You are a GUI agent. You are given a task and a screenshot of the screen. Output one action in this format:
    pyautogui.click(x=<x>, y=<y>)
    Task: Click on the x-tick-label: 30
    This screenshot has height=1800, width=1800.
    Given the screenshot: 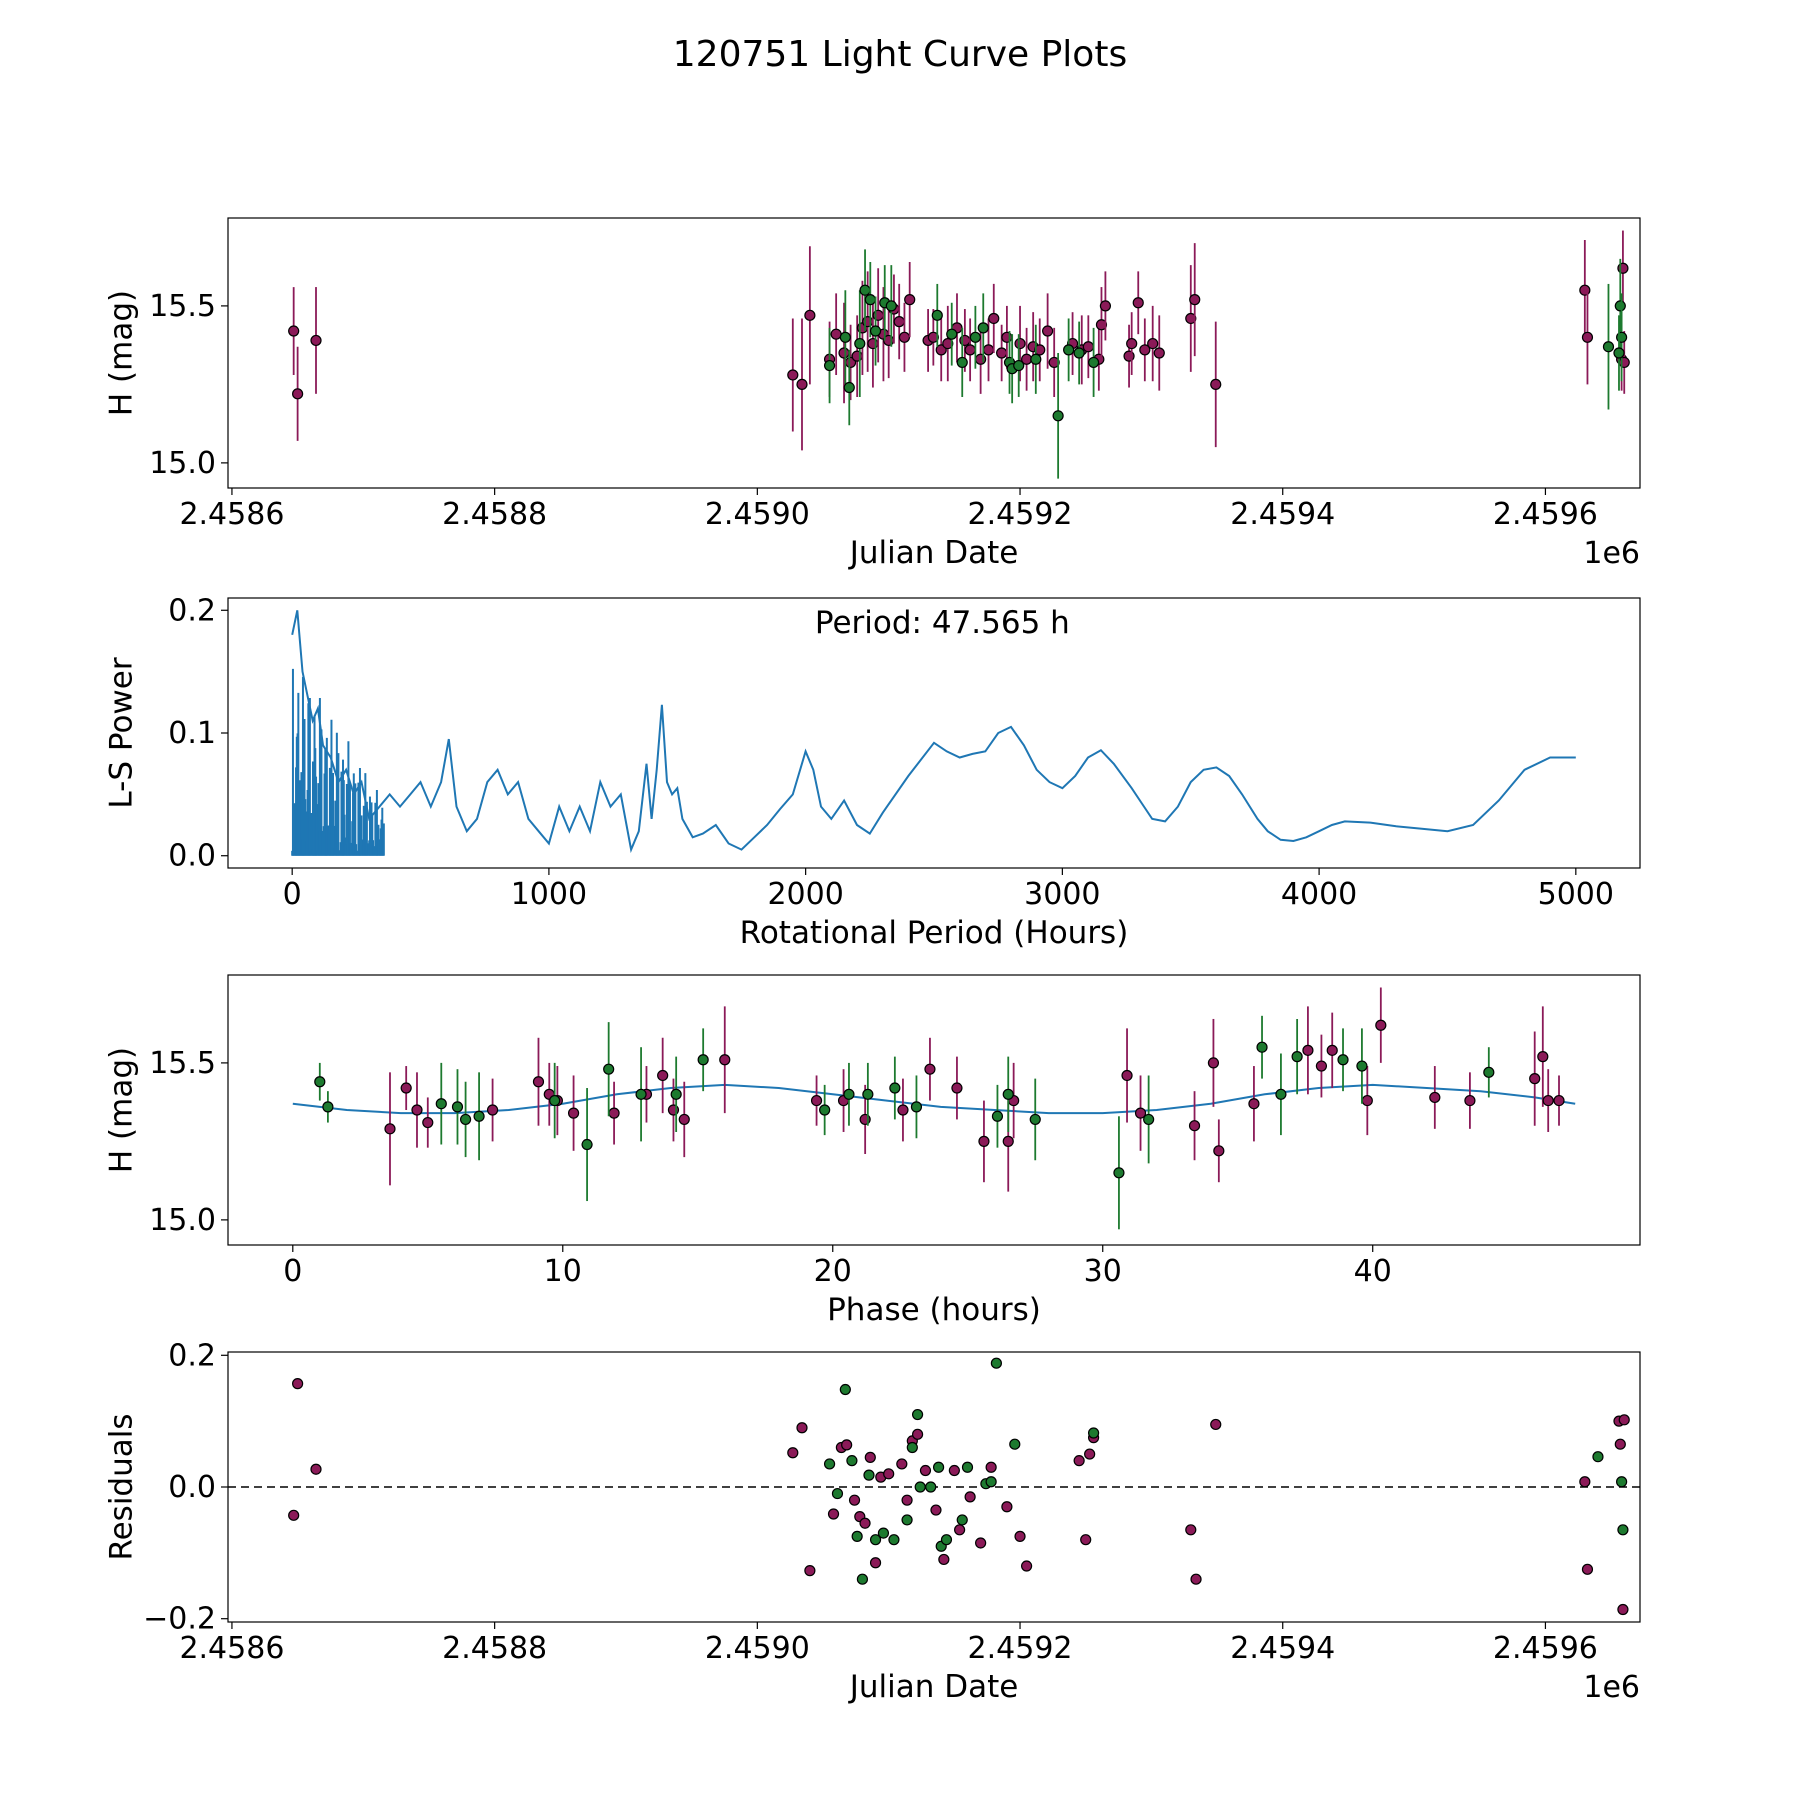 What is the action you would take?
    pyautogui.click(x=1103, y=1271)
    